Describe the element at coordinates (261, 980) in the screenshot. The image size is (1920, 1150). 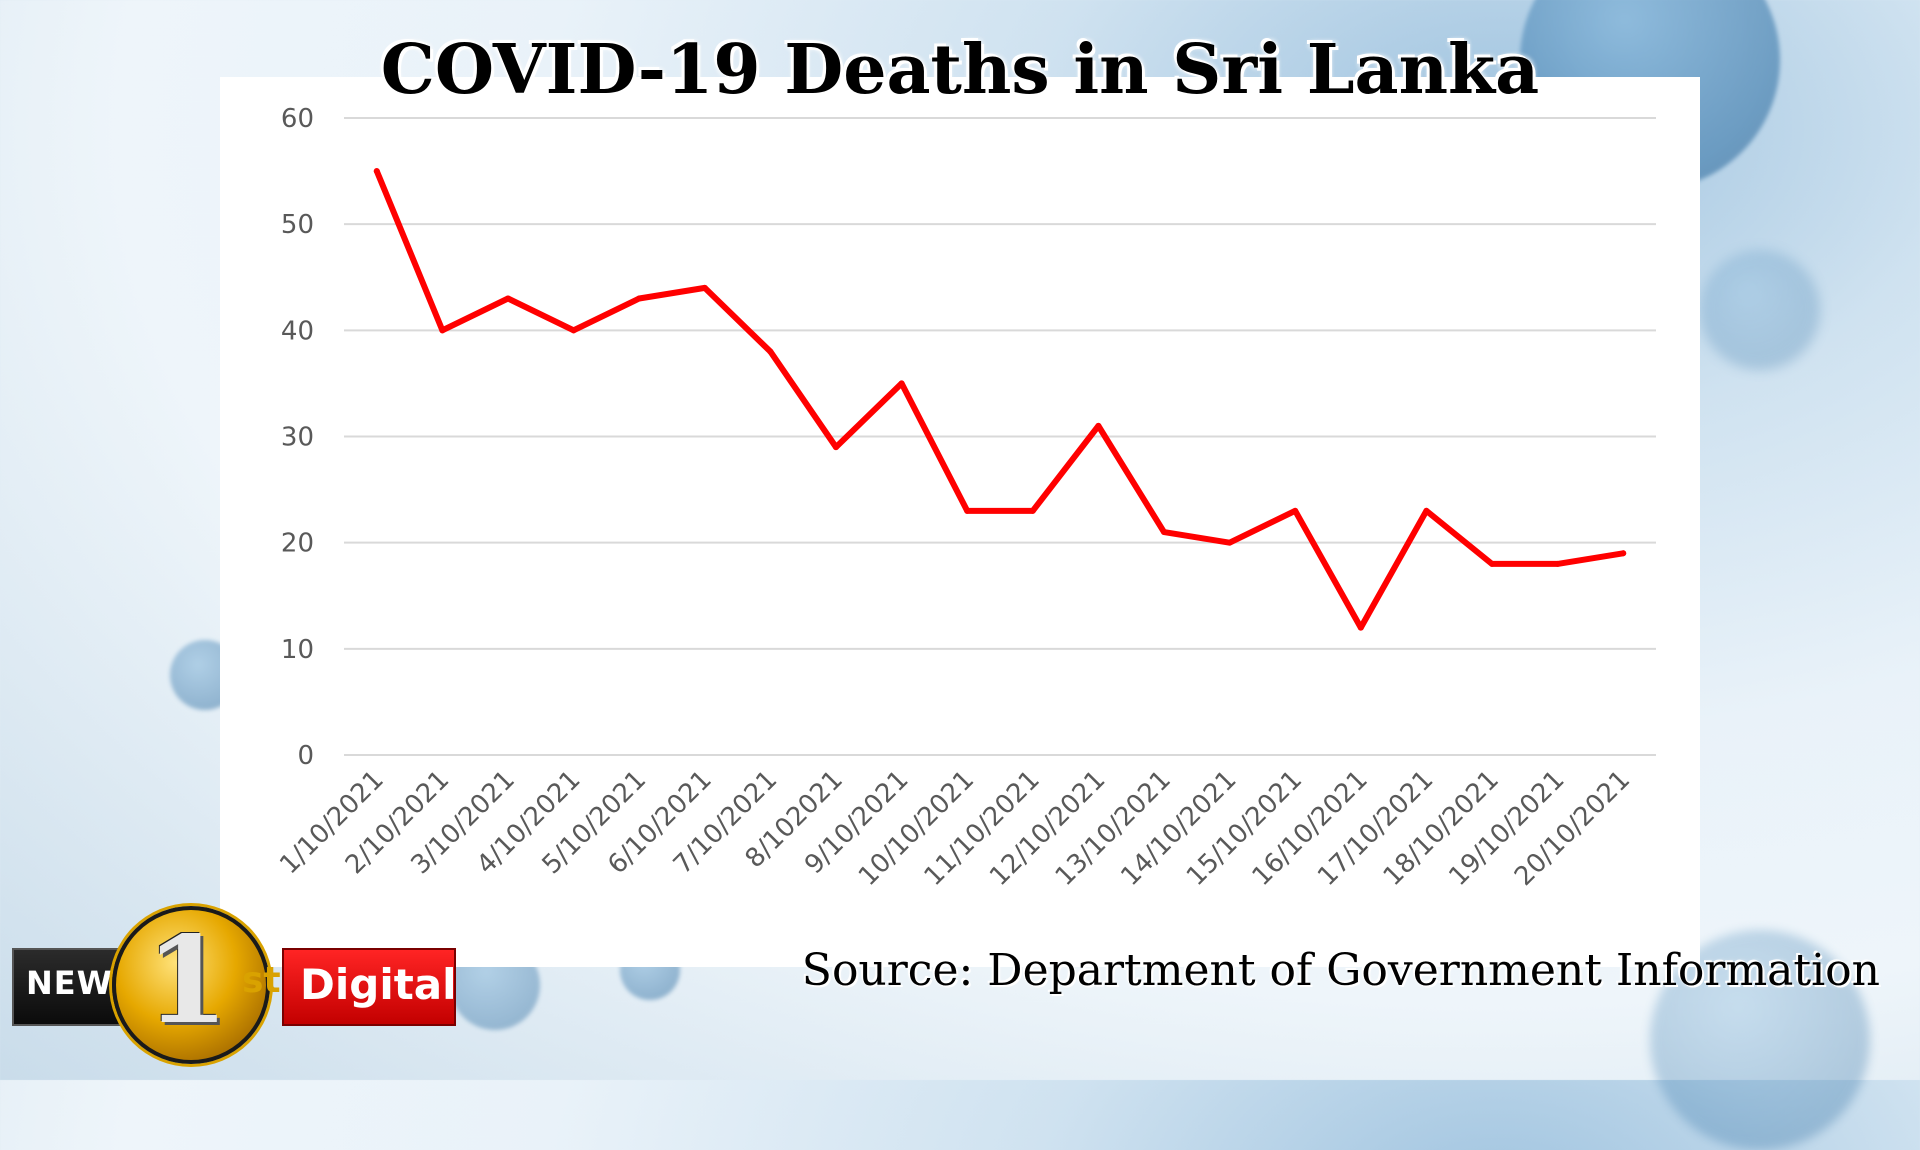
I see `logo-st-text: st` at that location.